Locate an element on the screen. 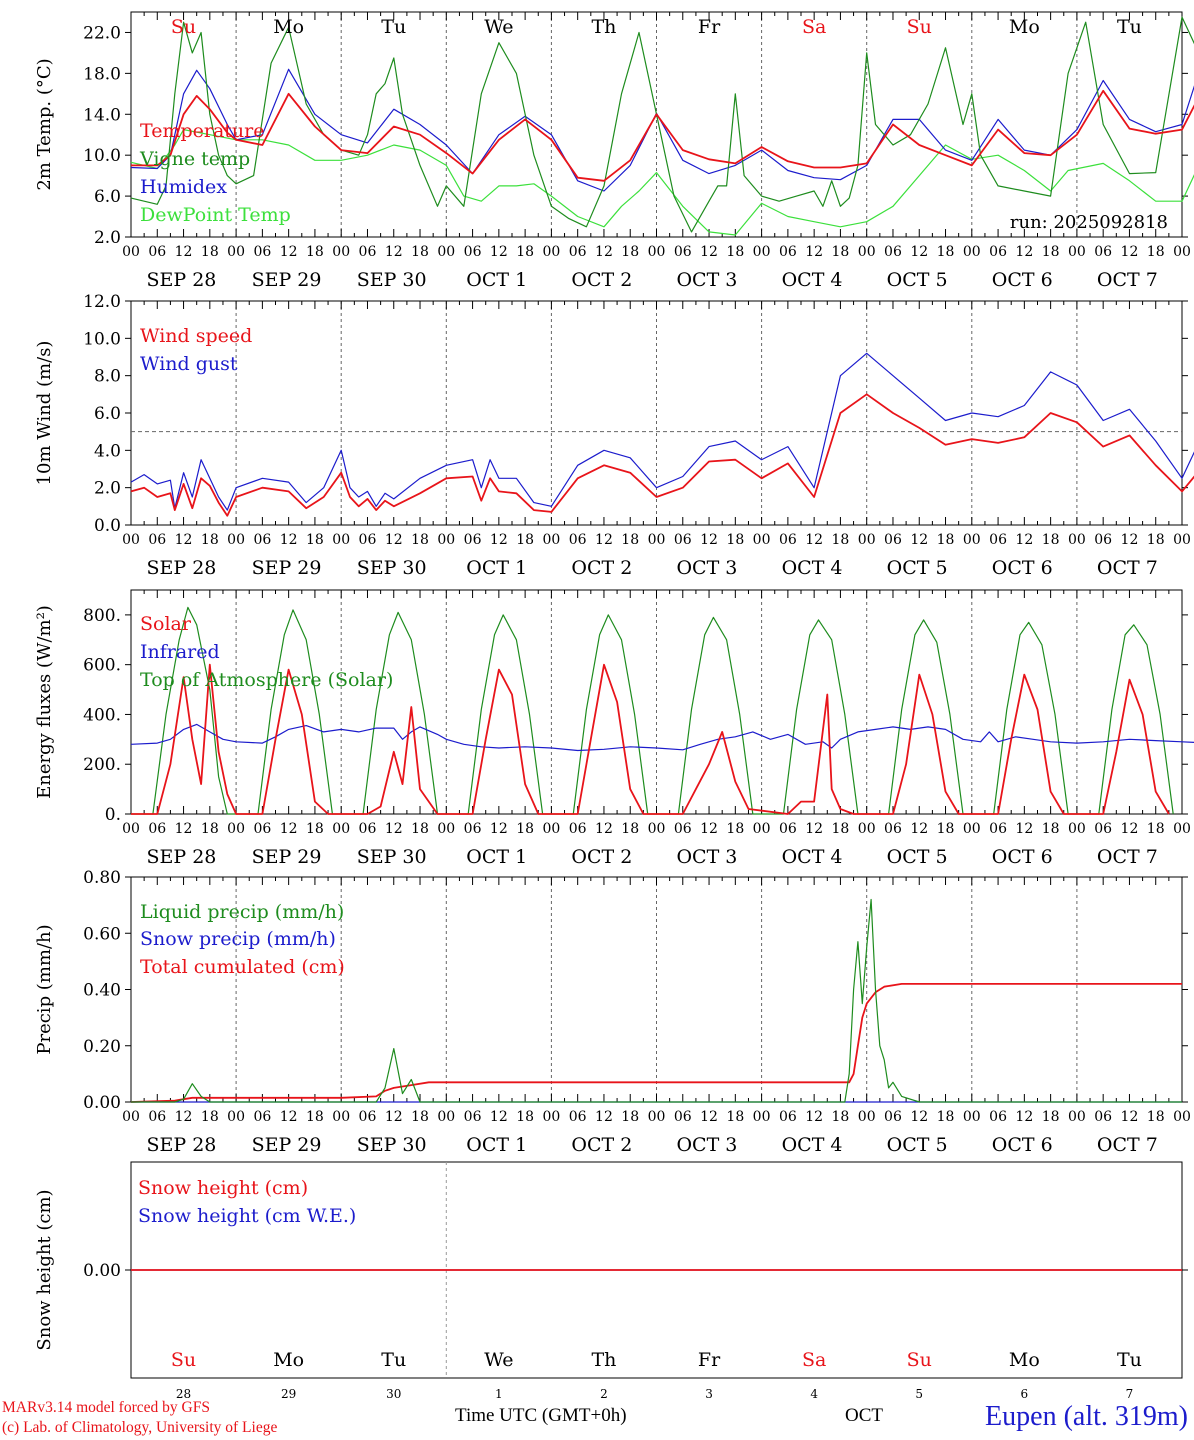 This screenshot has height=1440, width=1194. series-line-top-of-atmosphere-solar- is located at coordinates (652, 710).